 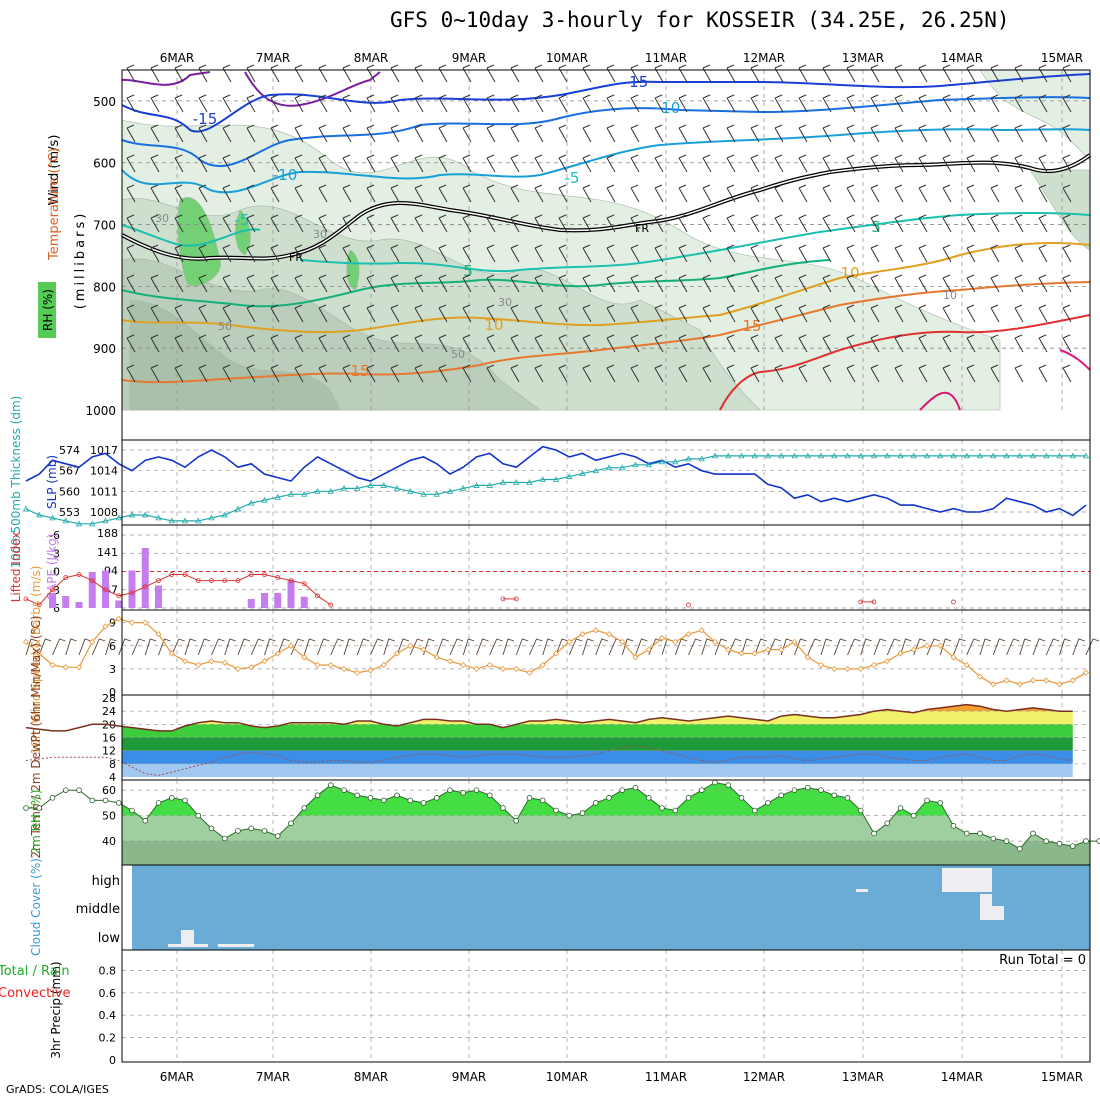 I want to click on rh-tick-label: 50, so click(x=109, y=816).